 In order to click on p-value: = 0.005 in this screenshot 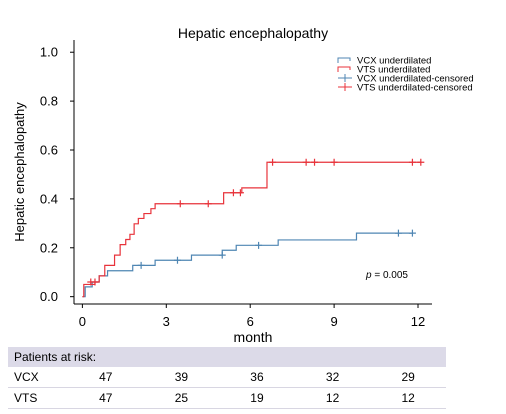, I will do `click(390, 275)`.